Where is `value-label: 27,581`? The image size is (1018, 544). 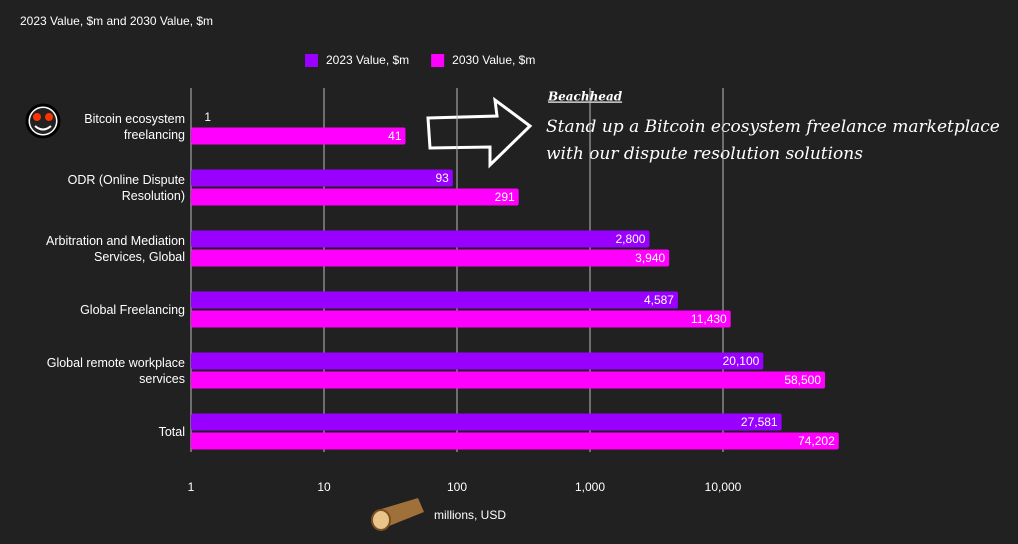 value-label: 27,581 is located at coordinates (759, 422).